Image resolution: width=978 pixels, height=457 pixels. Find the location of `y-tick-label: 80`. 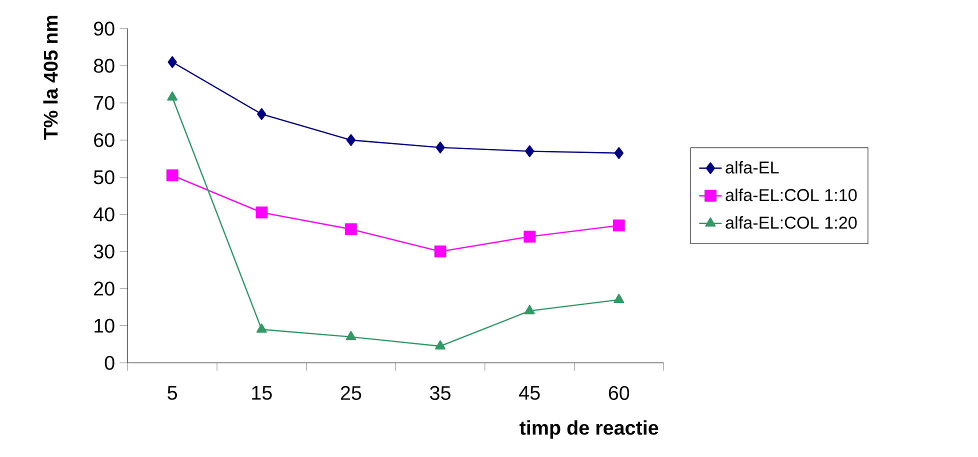

y-tick-label: 80 is located at coordinates (104, 65).